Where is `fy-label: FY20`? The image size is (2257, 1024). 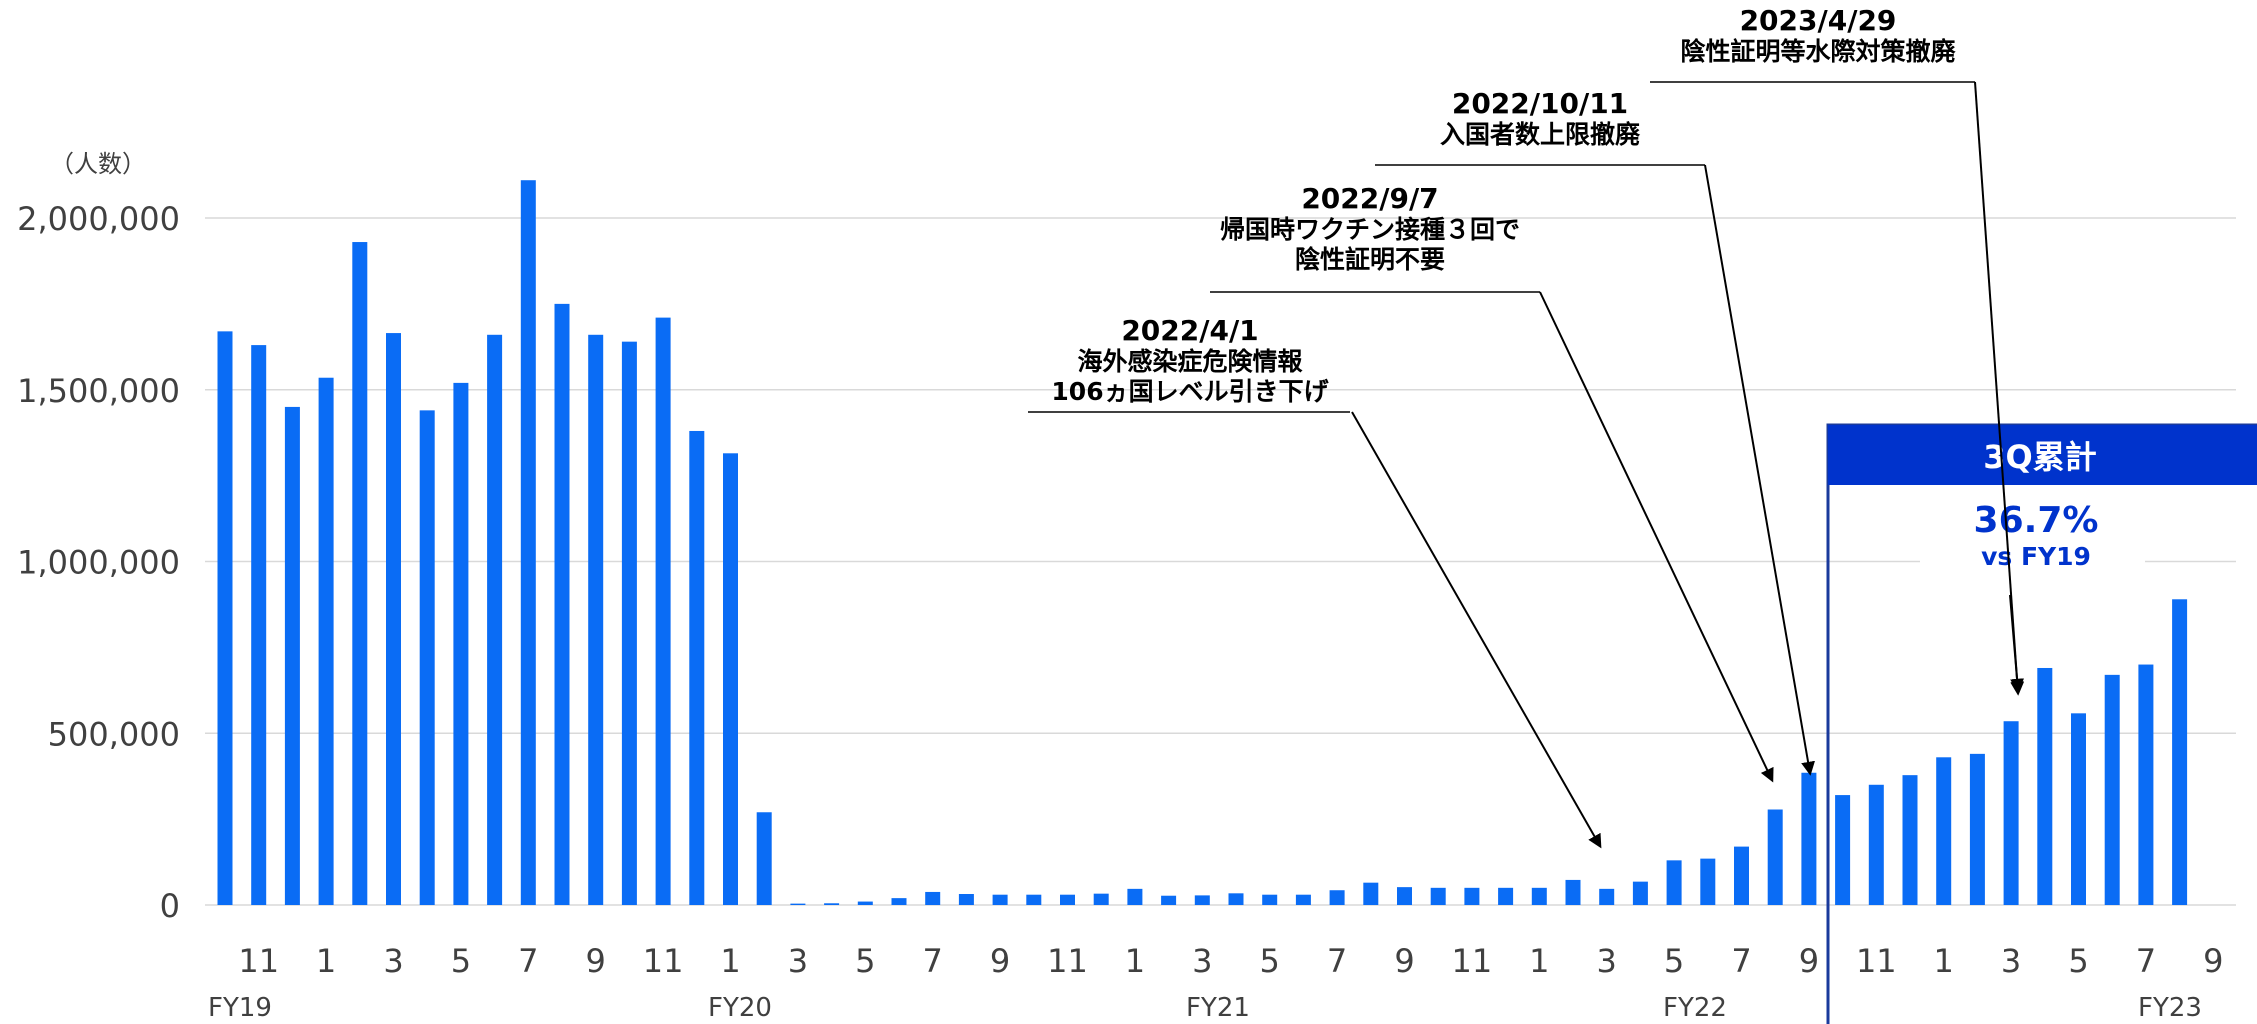
fy-label: FY20 is located at coordinates (740, 1008).